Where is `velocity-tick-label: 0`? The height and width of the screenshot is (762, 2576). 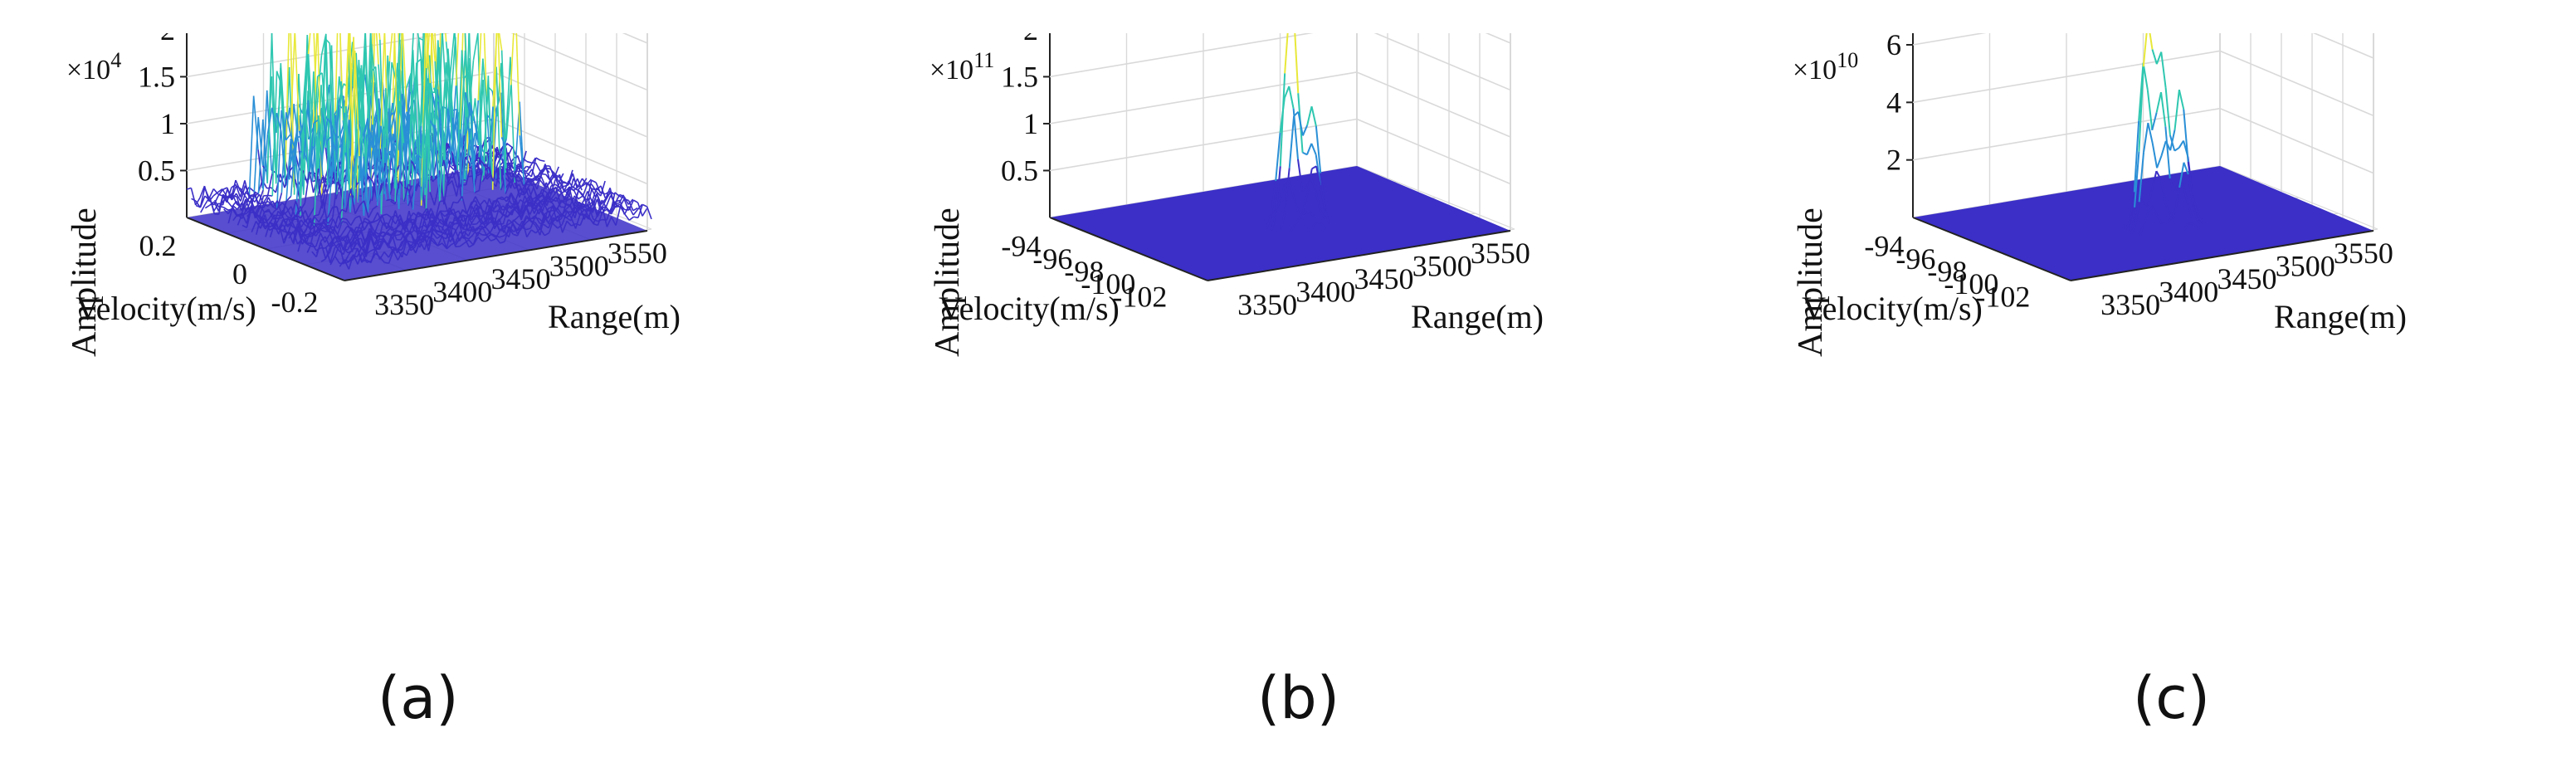
velocity-tick-label: 0 is located at coordinates (240, 274).